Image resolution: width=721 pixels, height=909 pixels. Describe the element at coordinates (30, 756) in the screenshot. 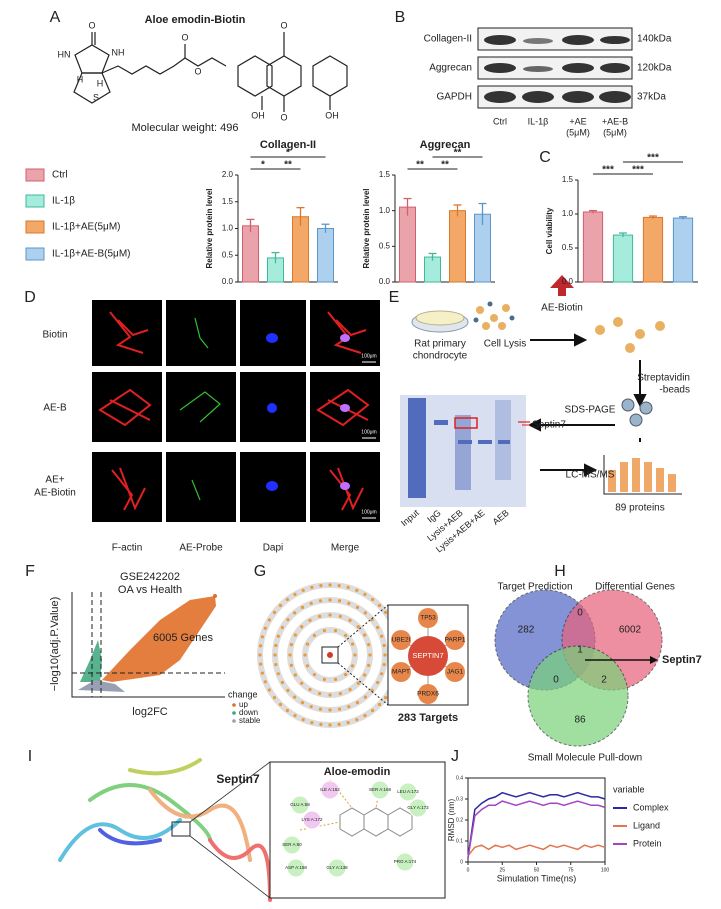

I see `panel-letter: I` at that location.